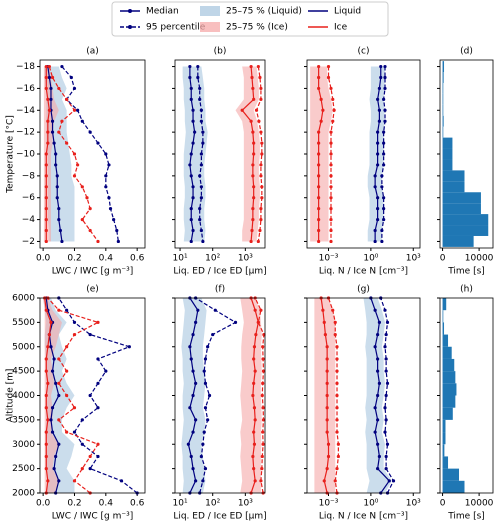 This screenshot has height=526, width=500. I want to click on x-axis-label: Time [s], so click(466, 272).